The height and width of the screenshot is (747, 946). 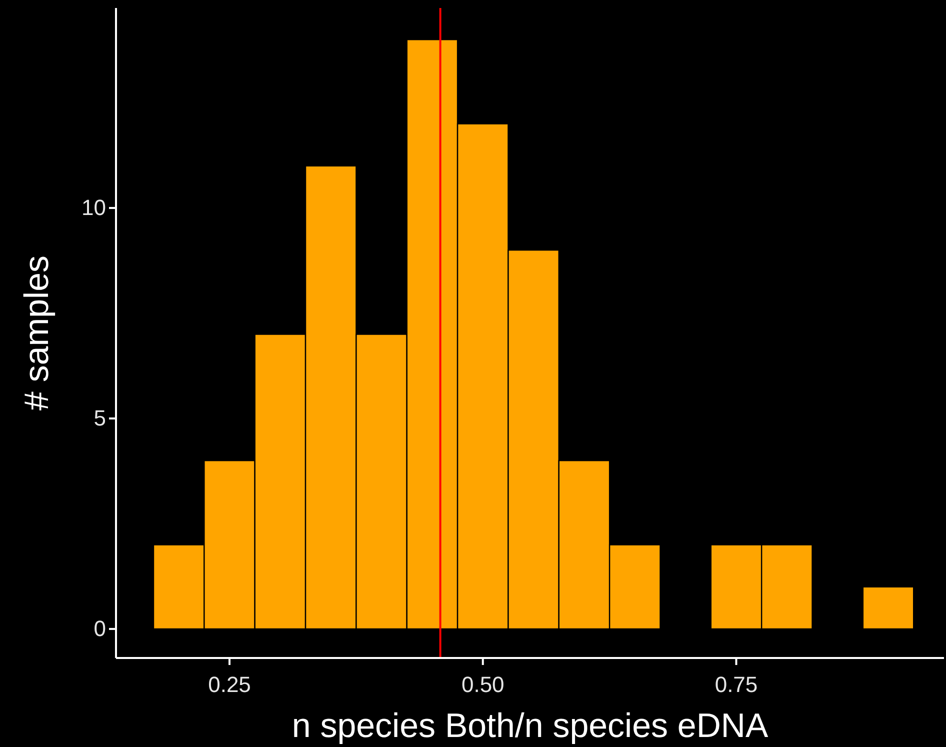 I want to click on y-tick-label: 10, so click(x=94, y=207).